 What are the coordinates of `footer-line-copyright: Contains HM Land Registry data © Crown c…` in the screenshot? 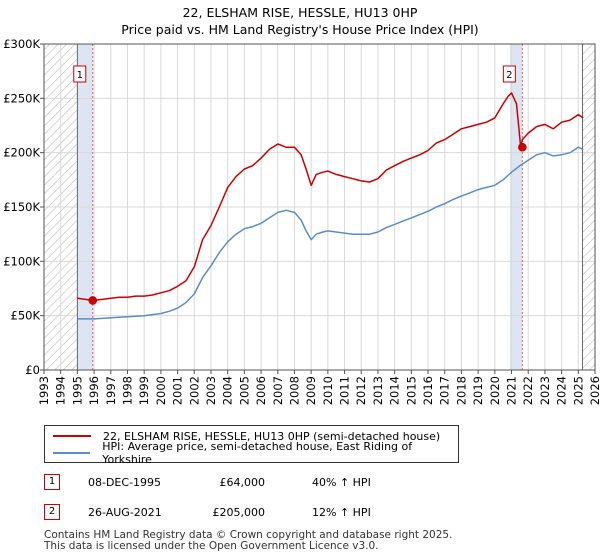 It's located at (248, 535).